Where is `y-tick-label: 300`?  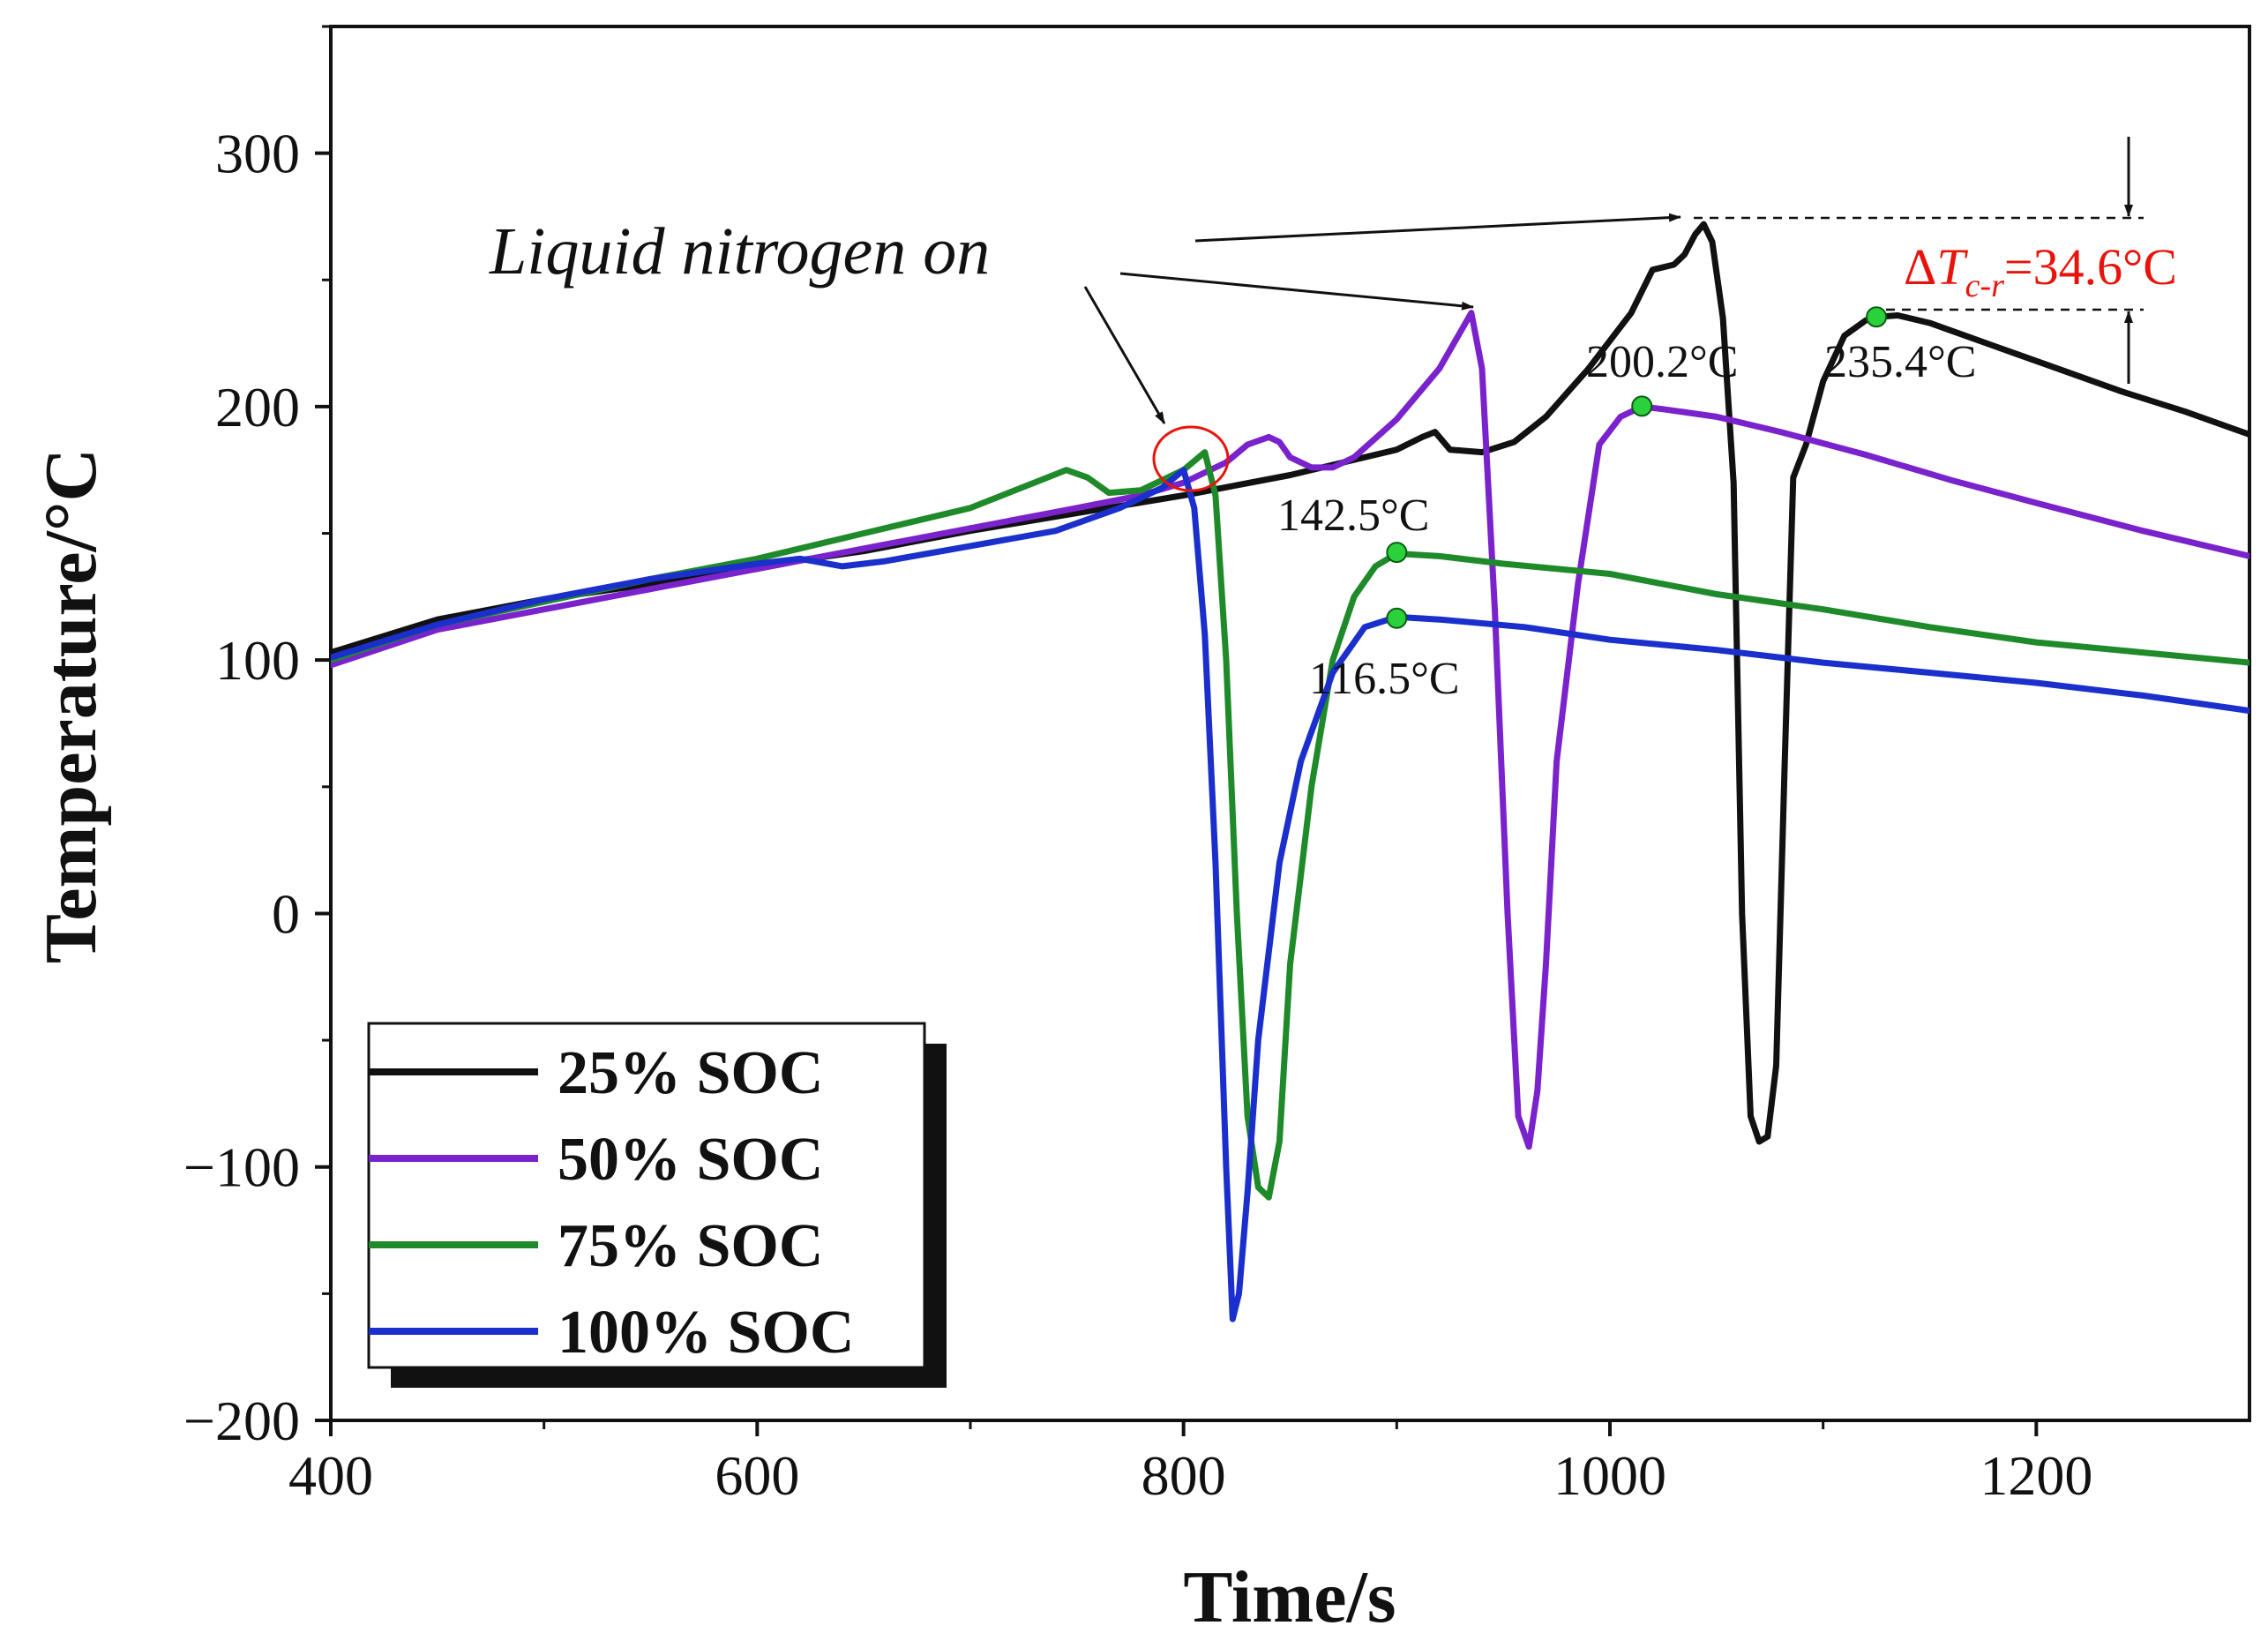 y-tick-label: 300 is located at coordinates (257, 154).